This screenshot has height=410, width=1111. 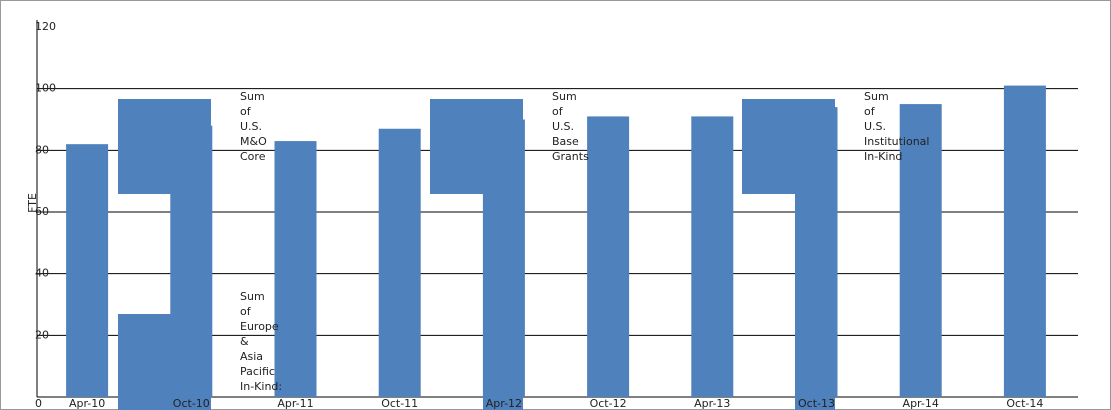 What do you see at coordinates (570, 126) in the screenshot?
I see `legend-label: Sum of U.S. Base Grants` at bounding box center [570, 126].